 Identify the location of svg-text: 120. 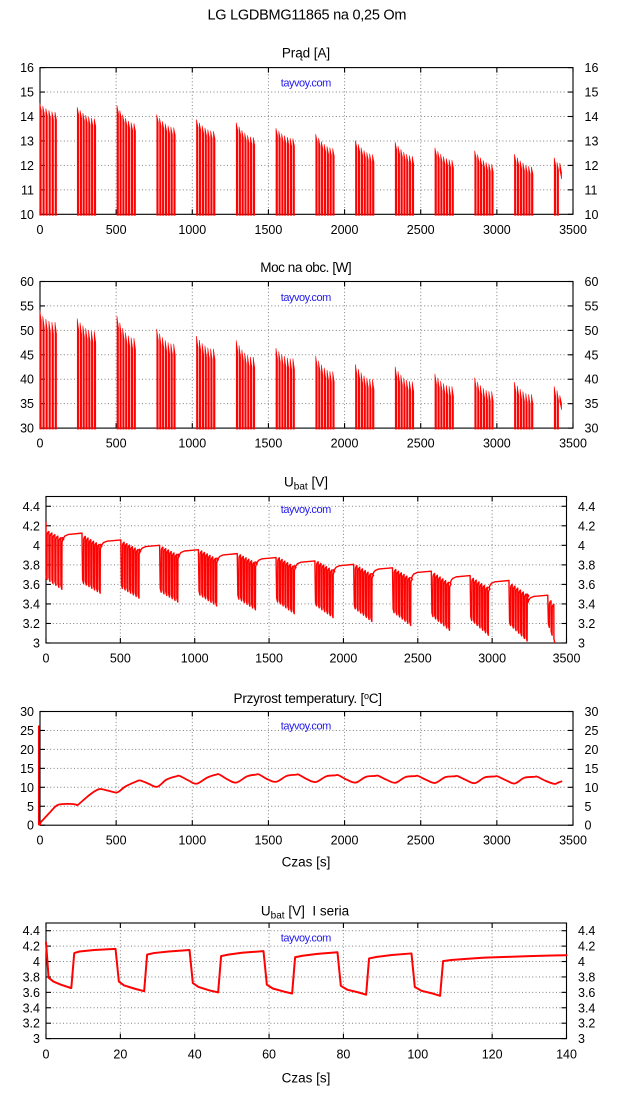
(492, 1055).